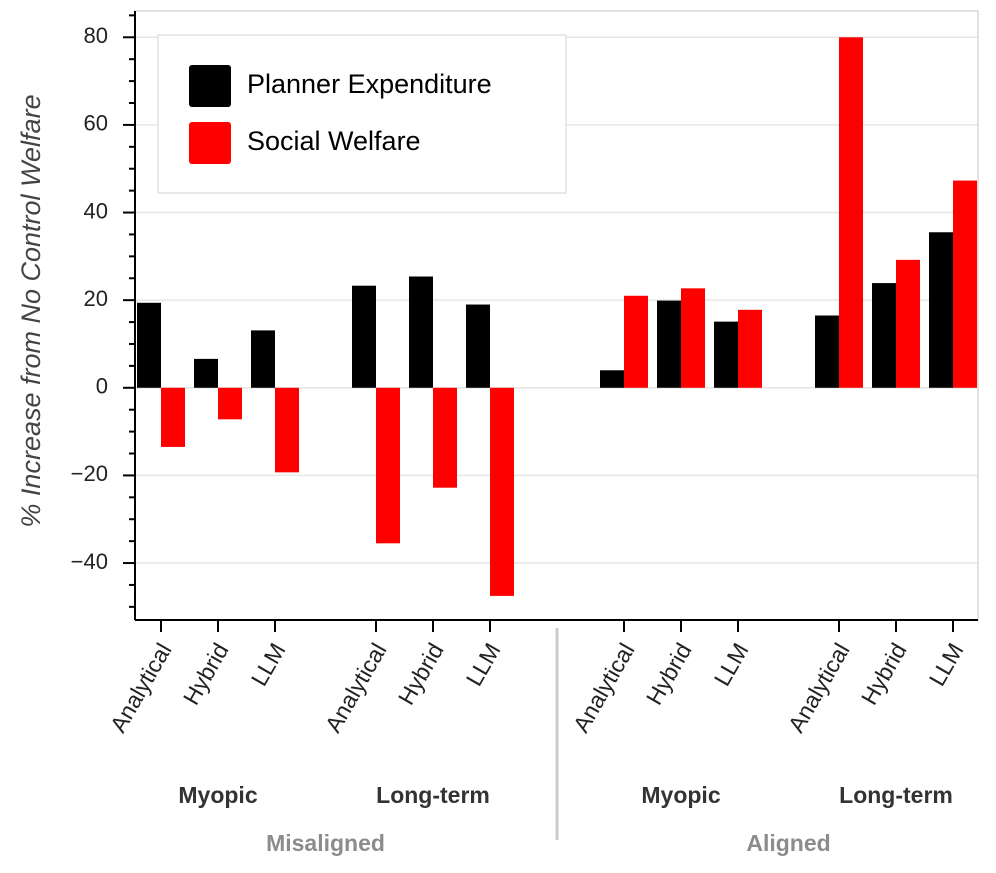  Describe the element at coordinates (210, 143) in the screenshot. I see `legend-swatch-social-welfare` at that location.